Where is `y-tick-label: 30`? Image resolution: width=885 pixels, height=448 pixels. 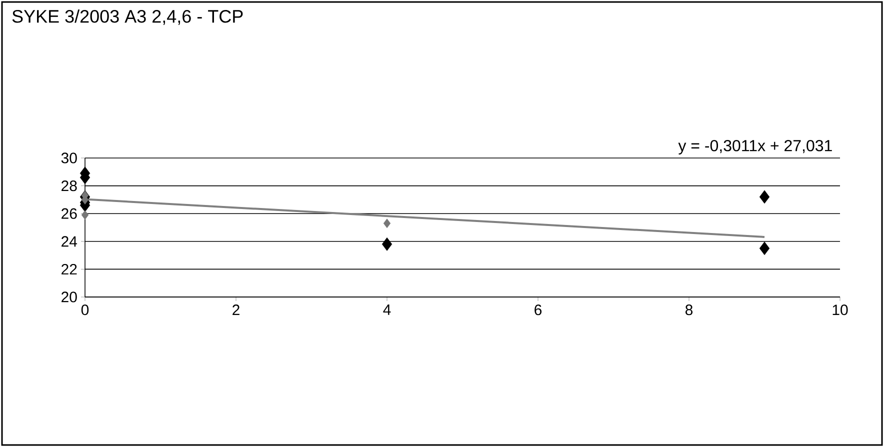
y-tick-label: 30 is located at coordinates (69, 158).